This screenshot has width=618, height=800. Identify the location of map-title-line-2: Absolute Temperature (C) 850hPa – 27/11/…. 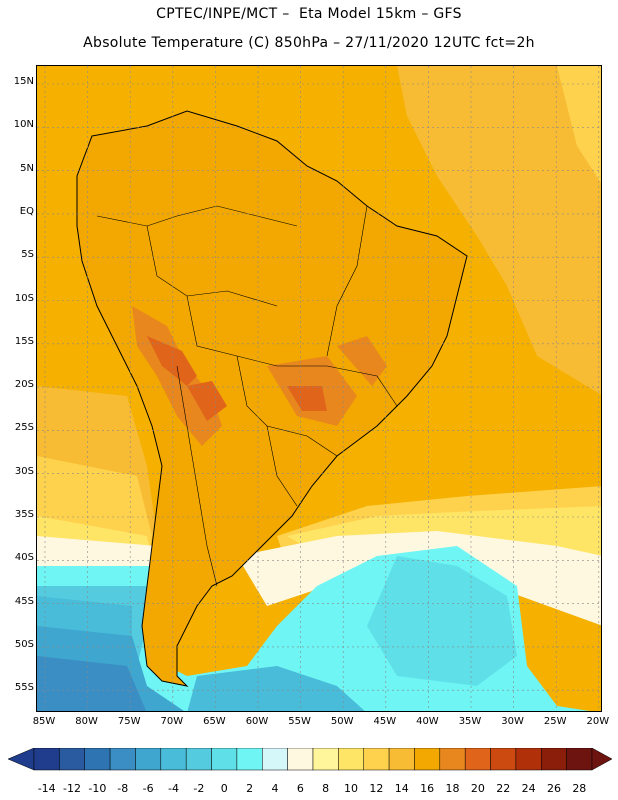
(309, 43).